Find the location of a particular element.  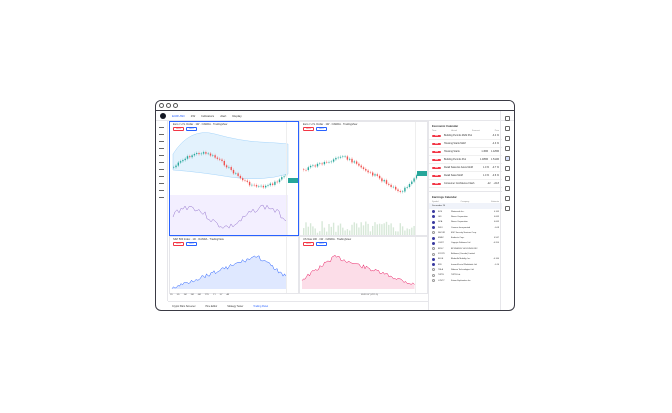

economic-event-row: ●●● Housing Starts 1.36M 1.425M is located at coordinates (465, 152).